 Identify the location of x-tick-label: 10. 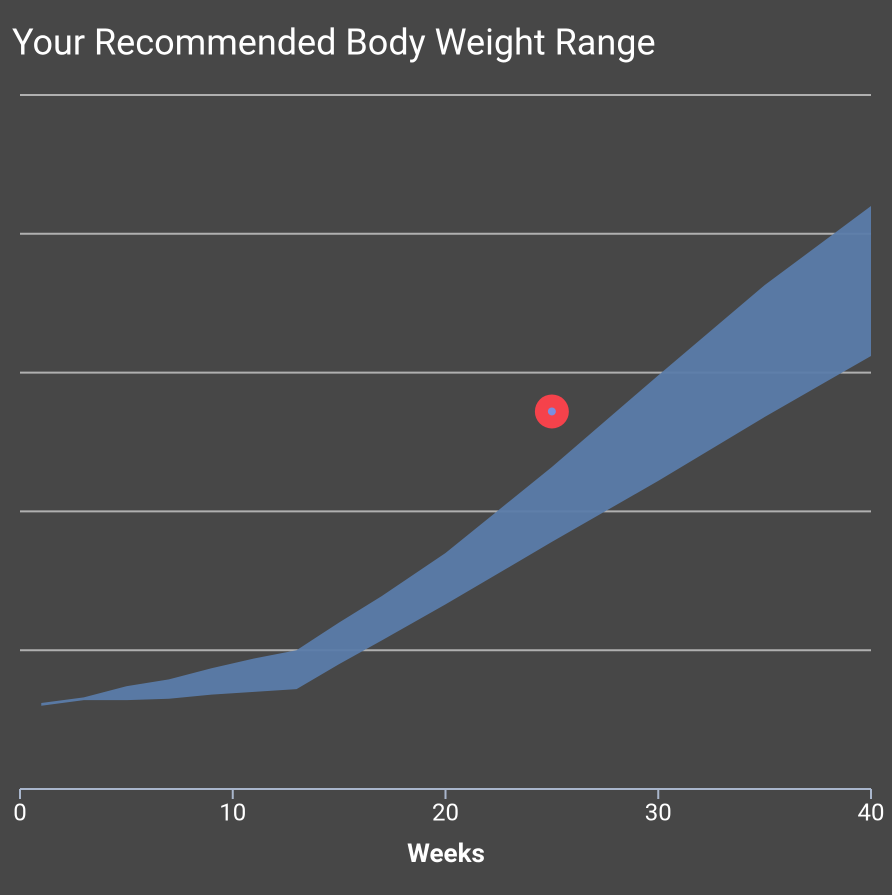
(232, 812).